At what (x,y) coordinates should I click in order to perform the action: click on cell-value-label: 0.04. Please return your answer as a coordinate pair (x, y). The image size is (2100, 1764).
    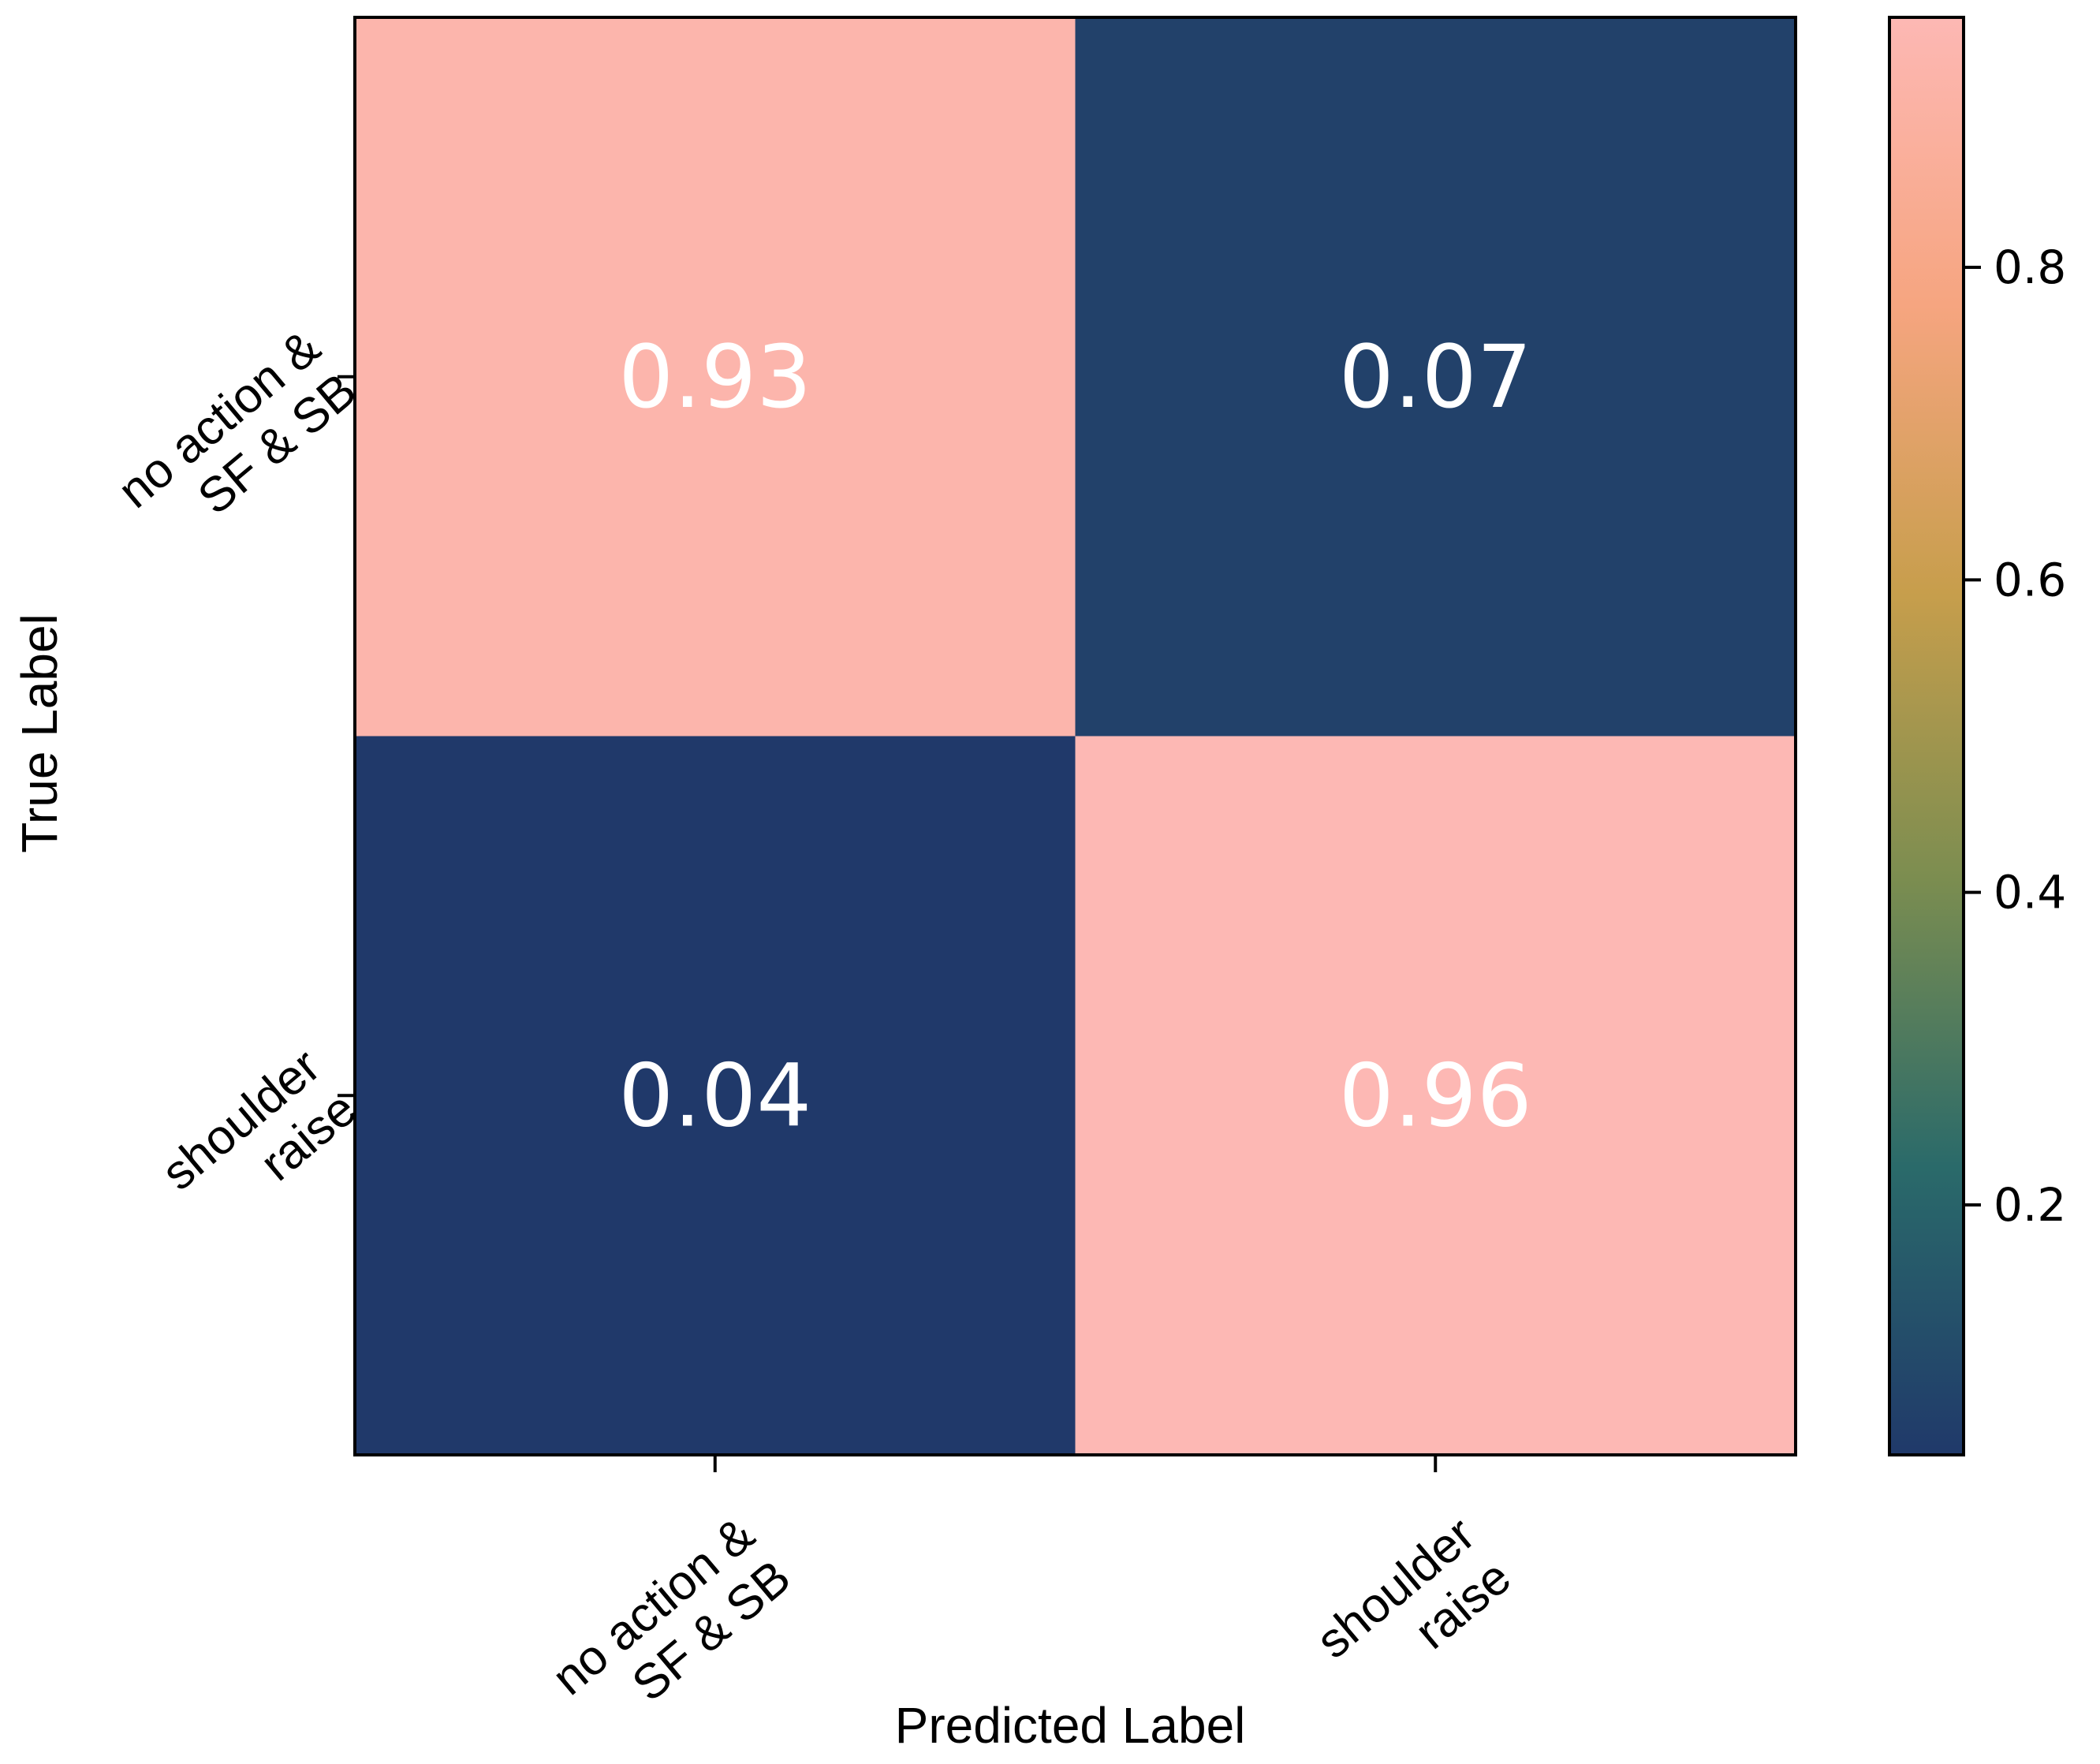
    Looking at the image, I should click on (714, 1095).